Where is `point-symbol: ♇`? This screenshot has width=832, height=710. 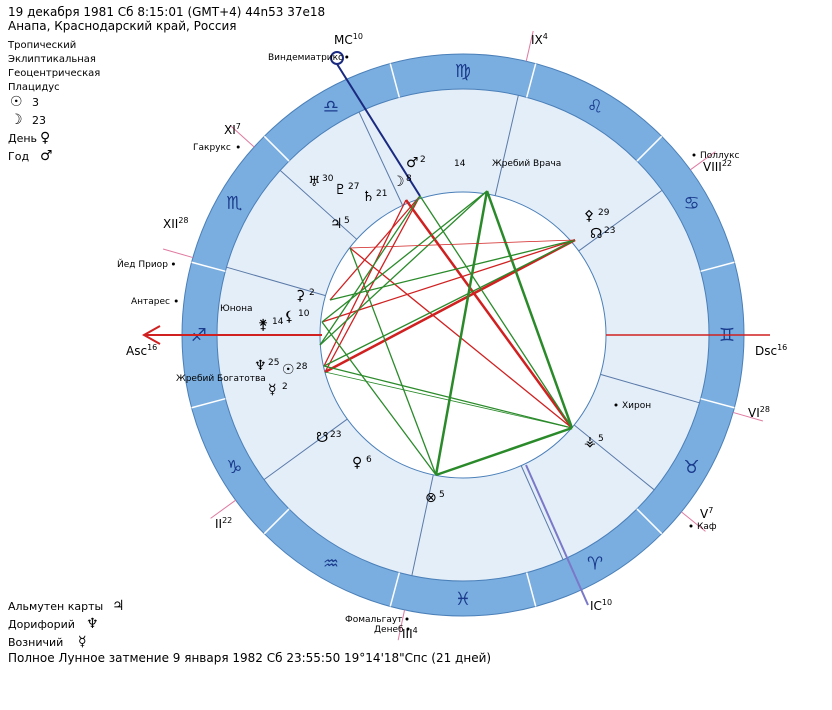
point-symbol: ♇ is located at coordinates (340, 190).